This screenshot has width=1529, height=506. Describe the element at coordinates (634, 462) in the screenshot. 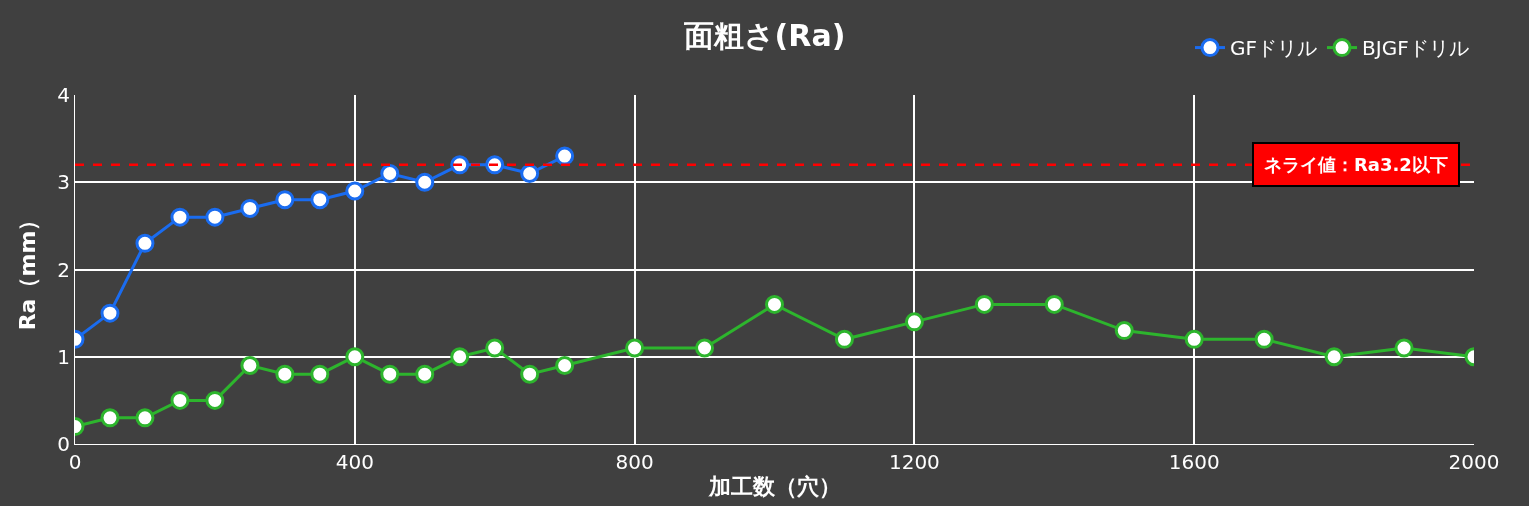

I see `x-tick-label: 800` at that location.